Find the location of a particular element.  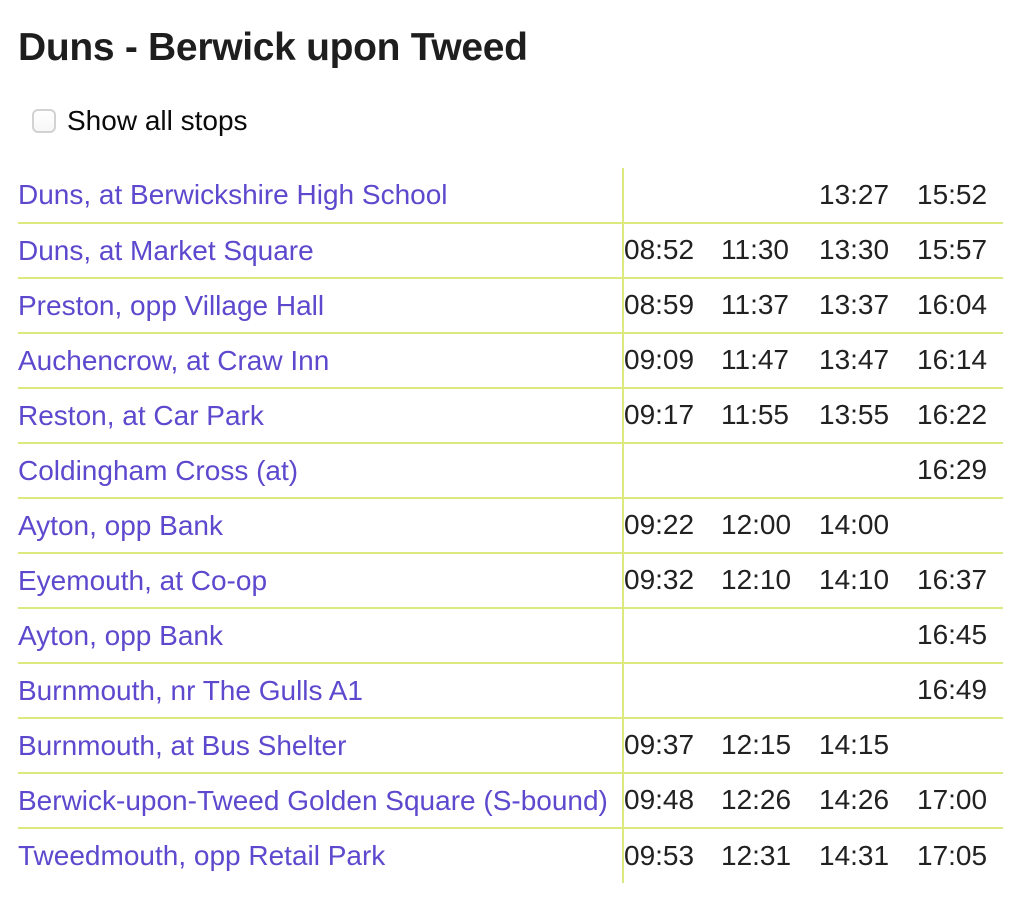

time-cell: 12:31 is located at coordinates (756, 855).